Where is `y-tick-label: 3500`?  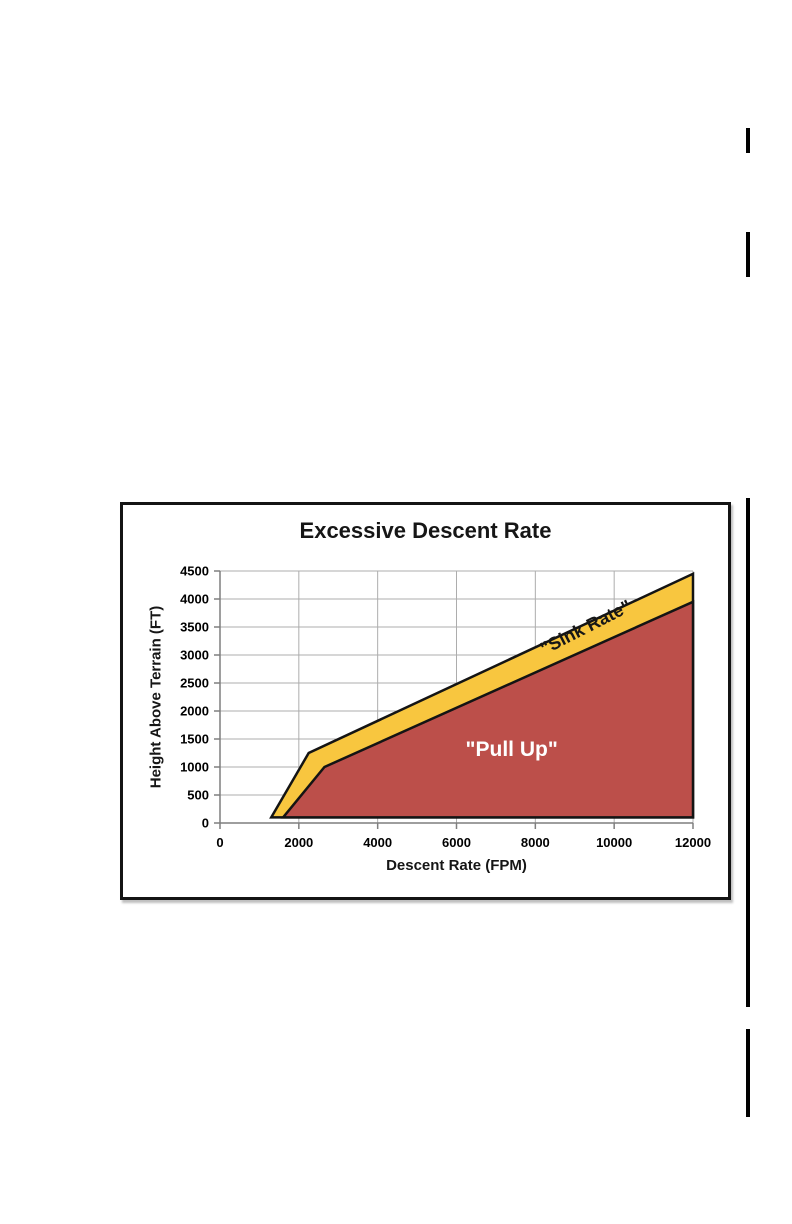
y-tick-label: 3500 is located at coordinates (194, 627).